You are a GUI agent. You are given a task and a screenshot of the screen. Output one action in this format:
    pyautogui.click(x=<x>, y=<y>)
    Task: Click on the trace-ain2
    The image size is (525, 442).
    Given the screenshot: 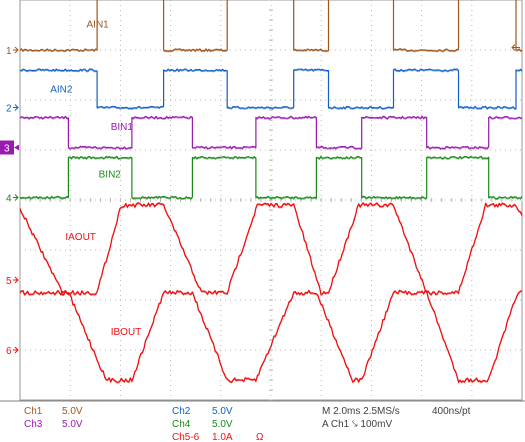 What is the action you would take?
    pyautogui.click(x=271, y=89)
    